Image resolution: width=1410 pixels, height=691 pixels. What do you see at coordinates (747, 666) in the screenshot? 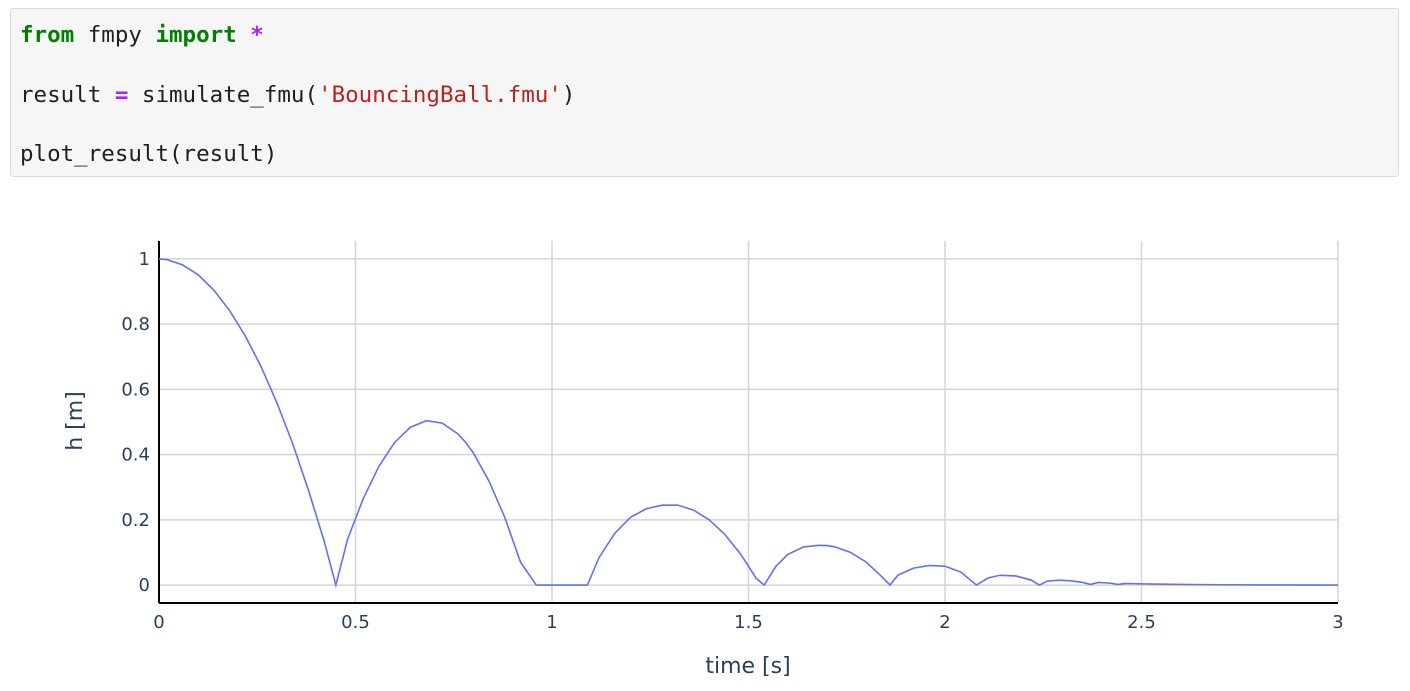
I see `x-axis-label: time [s]` at bounding box center [747, 666].